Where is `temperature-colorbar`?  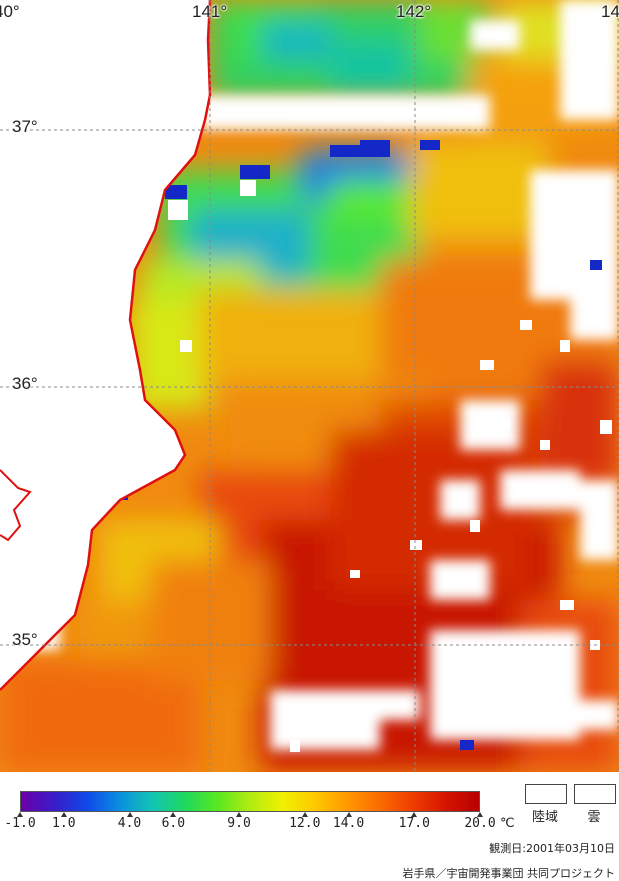
temperature-colorbar is located at coordinates (250, 801).